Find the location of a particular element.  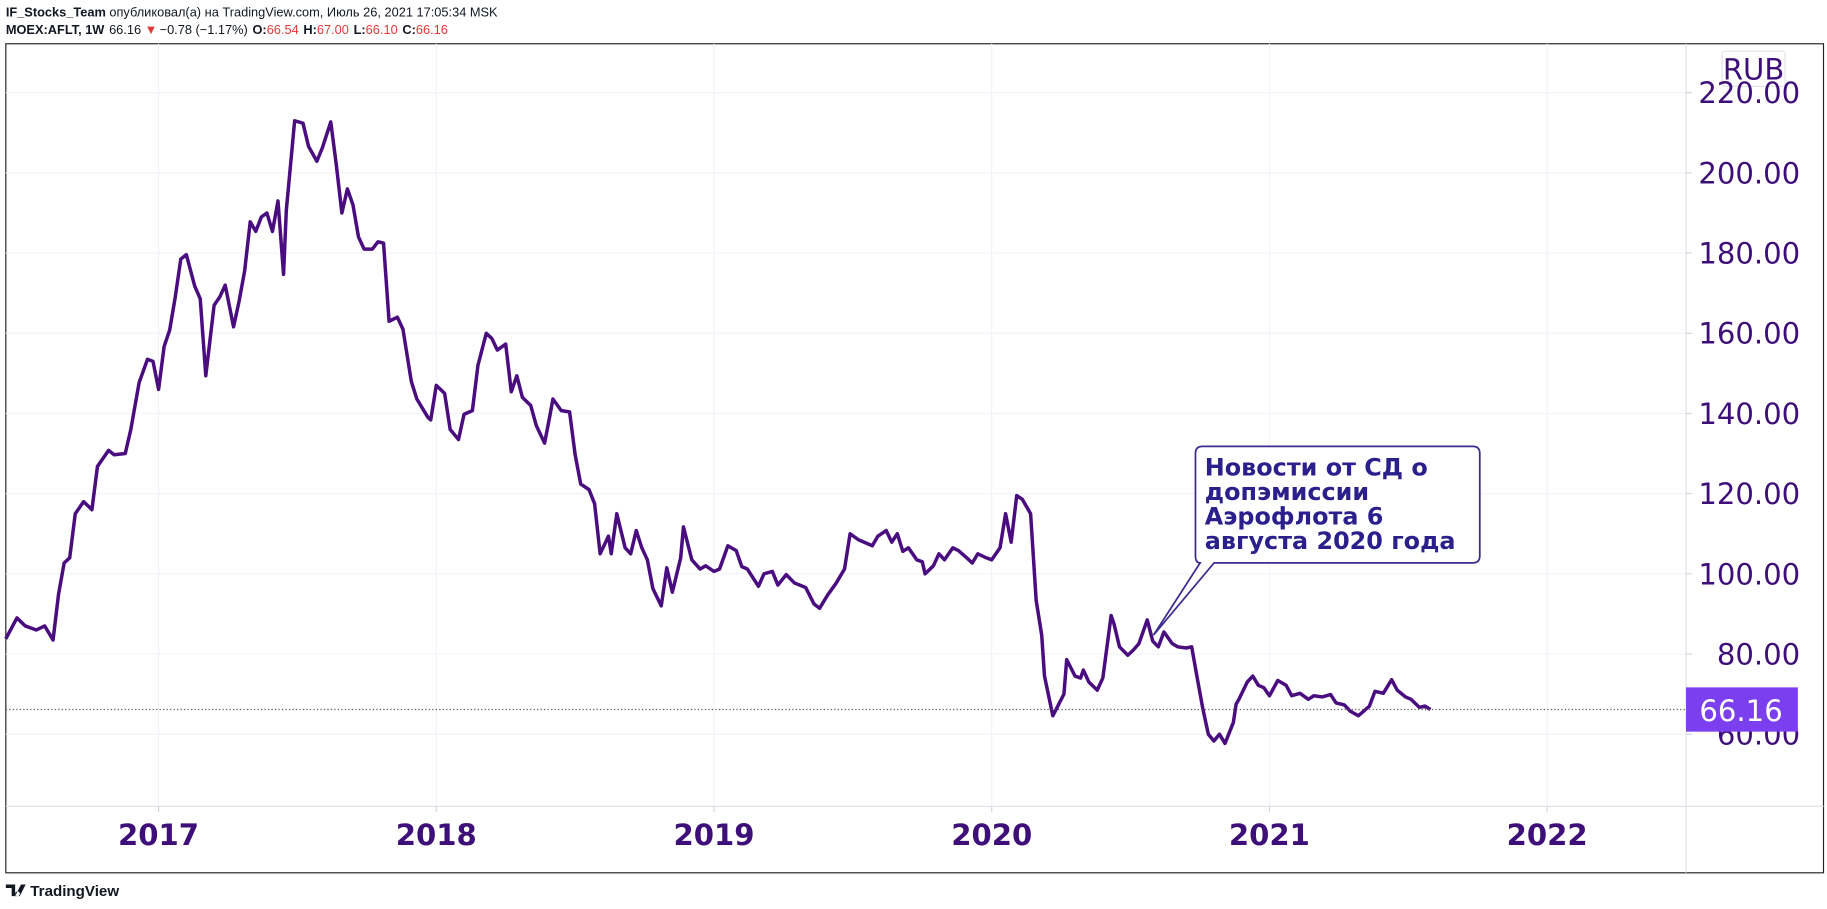

ohlc-label: C: is located at coordinates (409, 29).